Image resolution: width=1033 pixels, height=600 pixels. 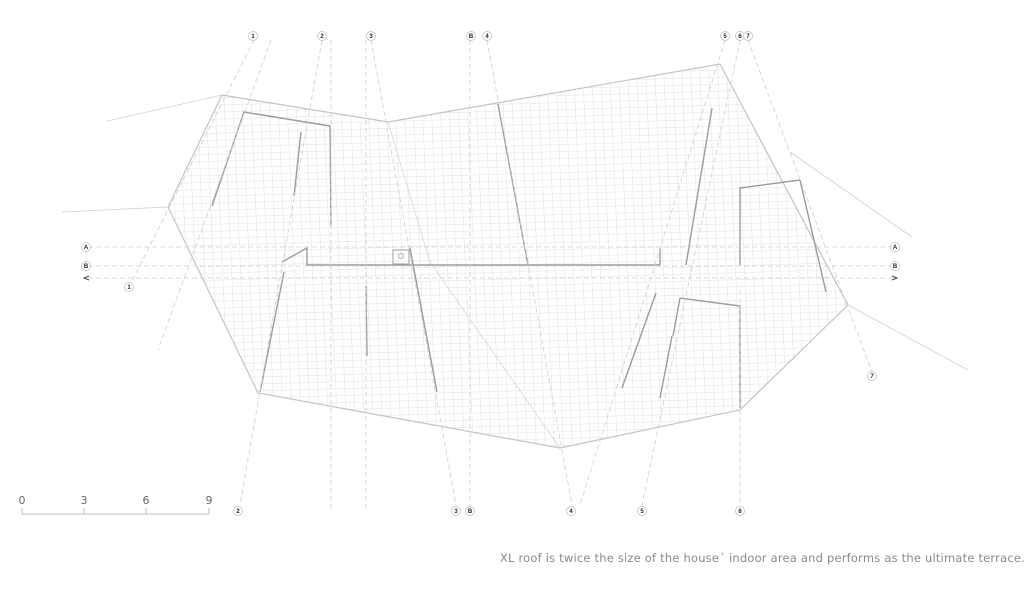 What do you see at coordinates (84, 500) in the screenshot?
I see `scale-label-3: 3` at bounding box center [84, 500].